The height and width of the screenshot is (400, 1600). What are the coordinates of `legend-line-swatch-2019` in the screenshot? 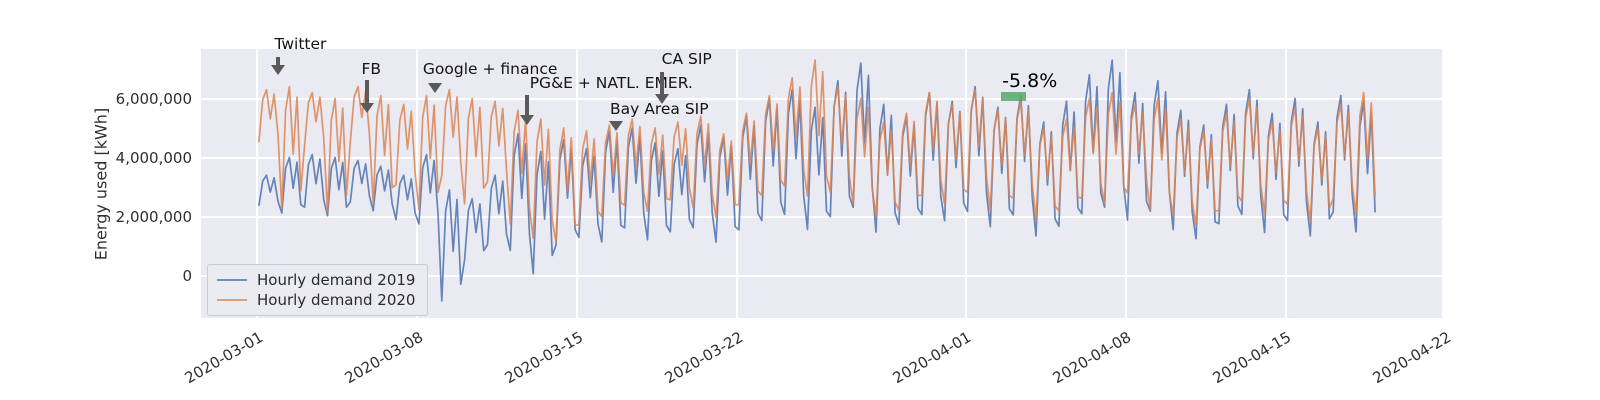 It's located at (232, 280).